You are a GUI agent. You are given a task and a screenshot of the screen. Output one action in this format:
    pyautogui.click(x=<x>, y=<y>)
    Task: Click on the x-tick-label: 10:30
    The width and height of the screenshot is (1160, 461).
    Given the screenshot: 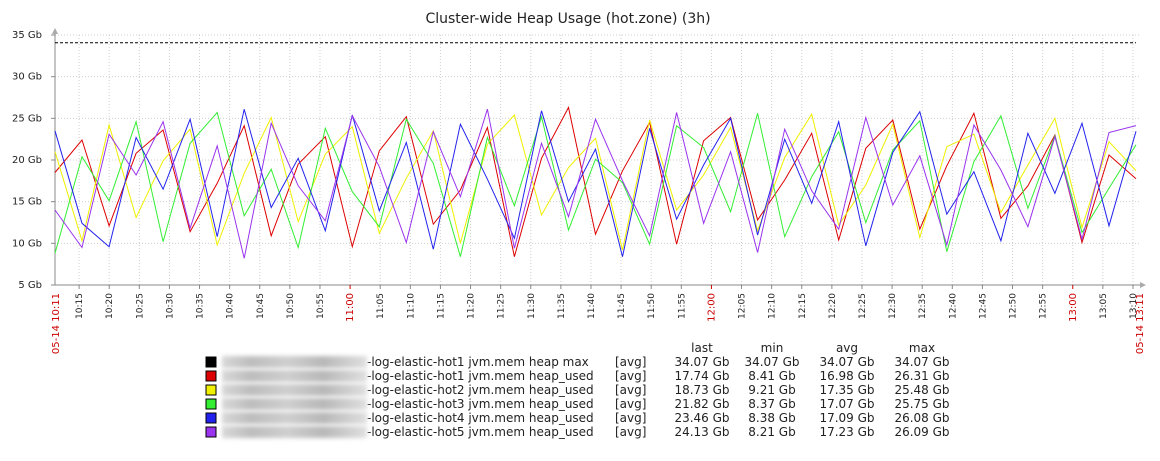 What is the action you would take?
    pyautogui.click(x=170, y=306)
    